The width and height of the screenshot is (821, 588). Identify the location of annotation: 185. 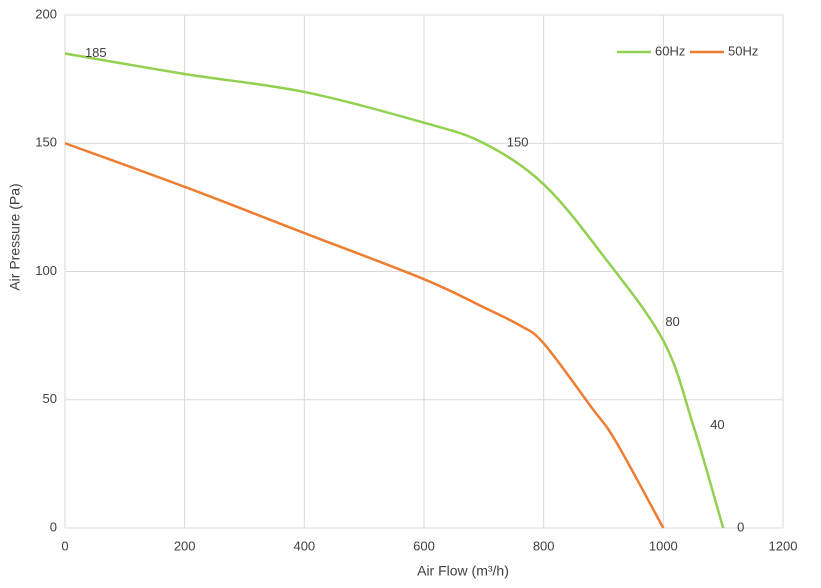
(96, 52).